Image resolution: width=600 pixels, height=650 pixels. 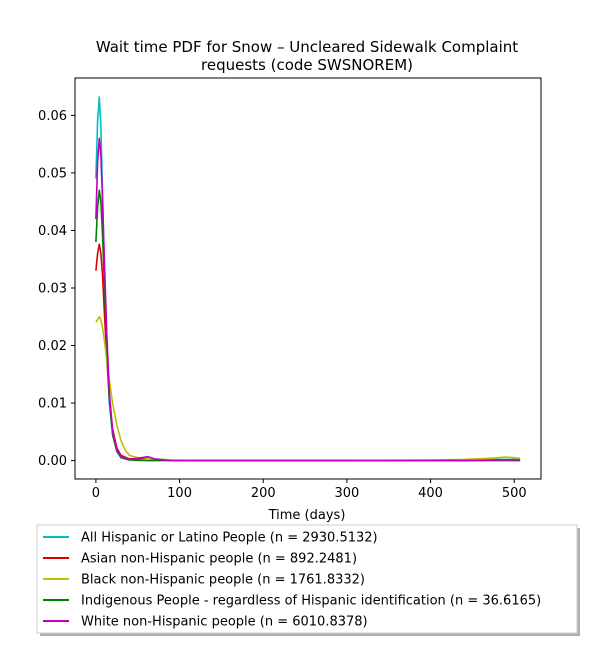 What do you see at coordinates (52, 346) in the screenshot?
I see `y-tick-label: 0.02` at bounding box center [52, 346].